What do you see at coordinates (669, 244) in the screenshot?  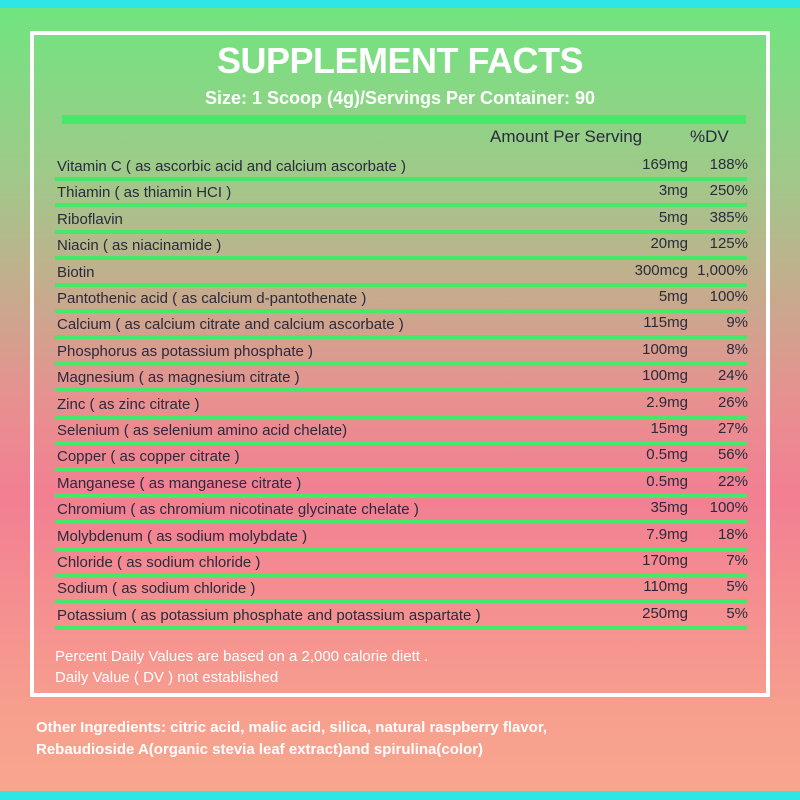 I see `amount: 20mg` at bounding box center [669, 244].